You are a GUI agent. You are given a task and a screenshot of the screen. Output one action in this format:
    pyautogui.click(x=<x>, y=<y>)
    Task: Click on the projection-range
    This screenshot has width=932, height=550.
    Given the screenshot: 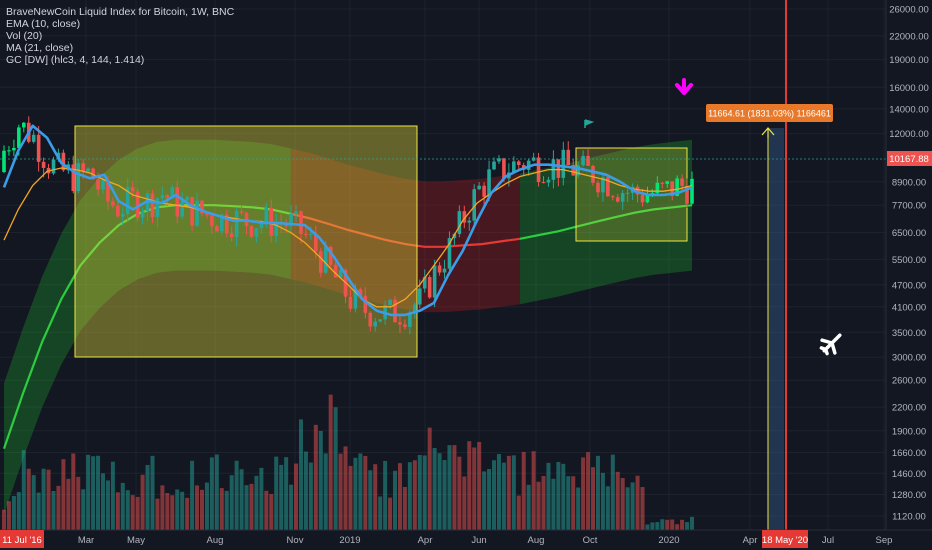 What is the action you would take?
    pyautogui.click(x=776, y=329)
    